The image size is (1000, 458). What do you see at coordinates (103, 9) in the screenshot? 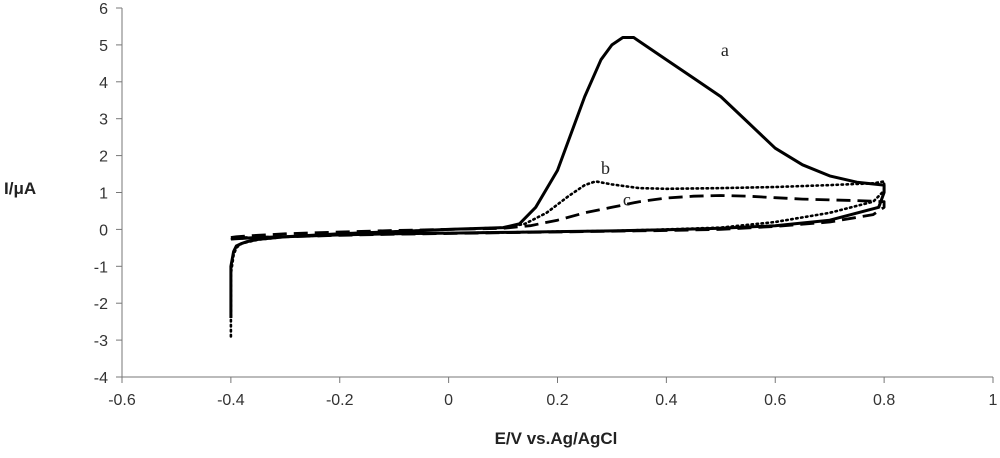
I see `y-tick-label: 6` at bounding box center [103, 9].